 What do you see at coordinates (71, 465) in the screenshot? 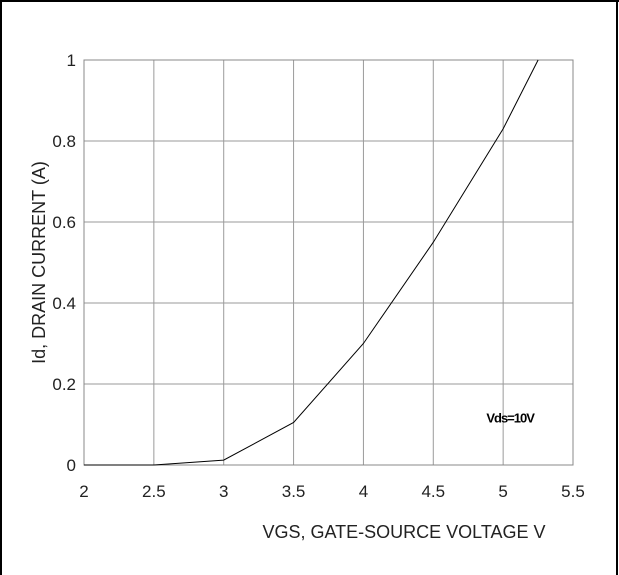
I see `y-tick-label: 0` at bounding box center [71, 465].